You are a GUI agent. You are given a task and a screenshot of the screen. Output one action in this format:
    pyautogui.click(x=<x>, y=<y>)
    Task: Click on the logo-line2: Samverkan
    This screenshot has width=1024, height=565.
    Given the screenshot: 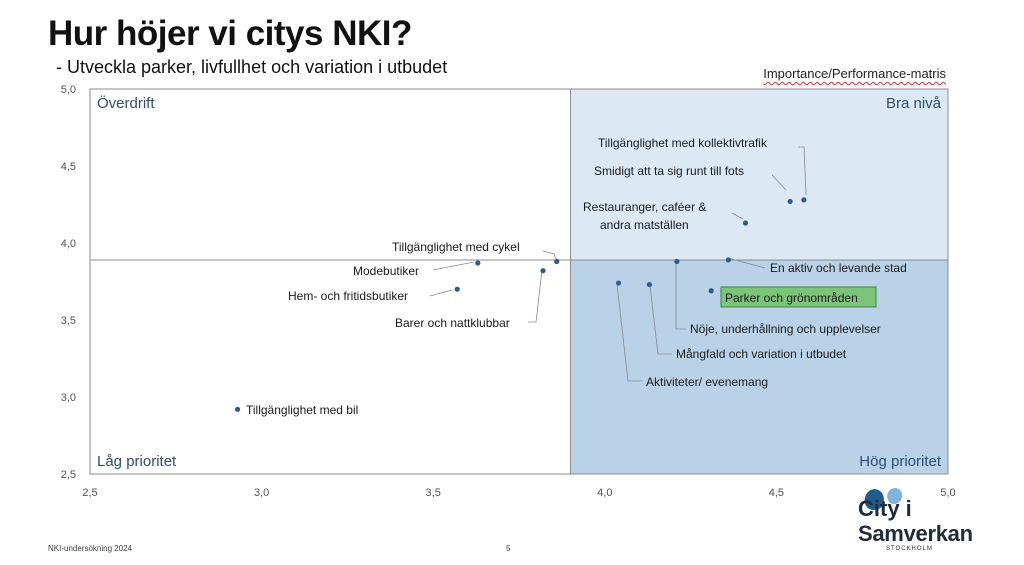 What is the action you would take?
    pyautogui.click(x=915, y=533)
    